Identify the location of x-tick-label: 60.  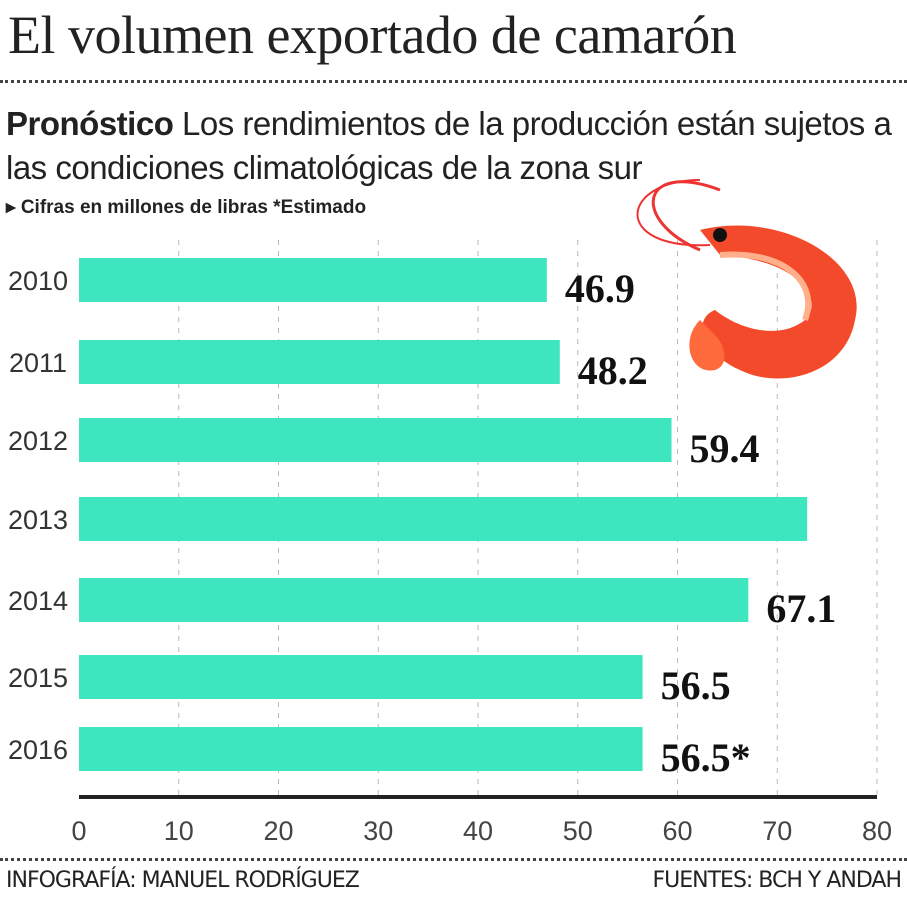
(677, 831).